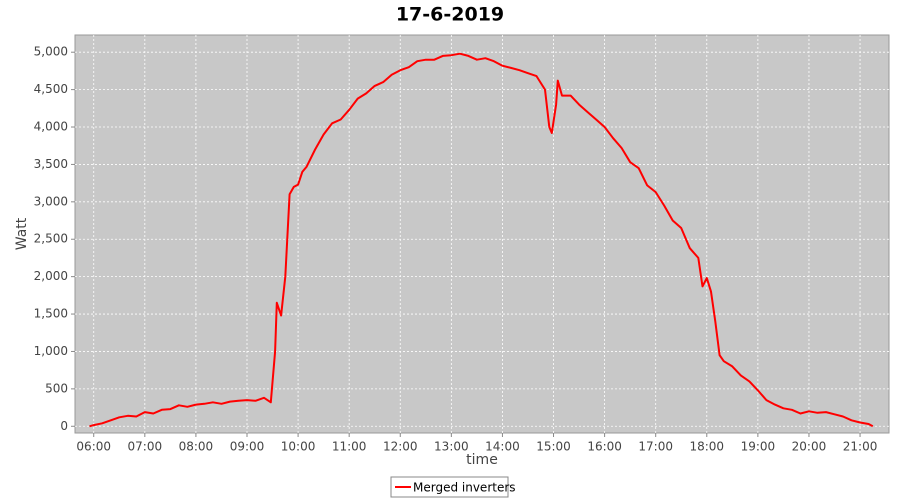 This screenshot has width=900, height=500. Describe the element at coordinates (51, 239) in the screenshot. I see `y-tick-label: 2,500` at that location.